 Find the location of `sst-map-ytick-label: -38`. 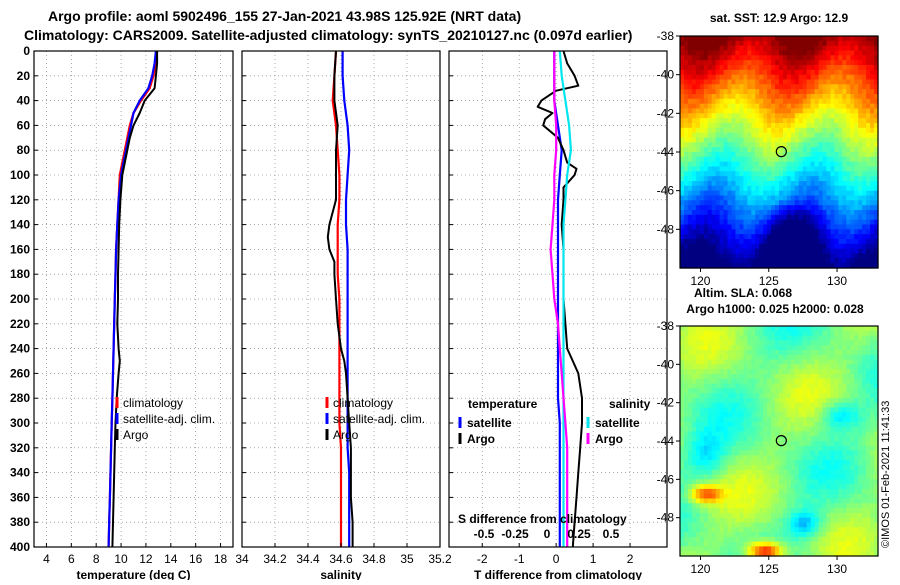

sst-map-ytick-label: -38 is located at coordinates (666, 36).